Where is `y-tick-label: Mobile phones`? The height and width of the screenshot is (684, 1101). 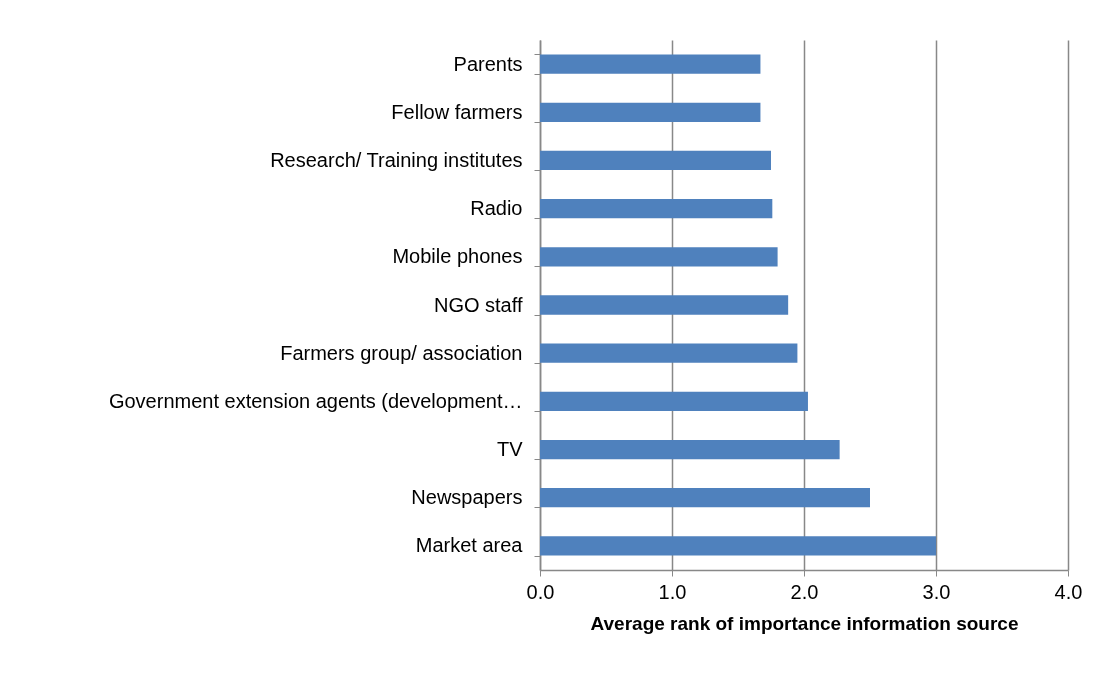
y-tick-label: Mobile phones is located at coordinates (457, 256).